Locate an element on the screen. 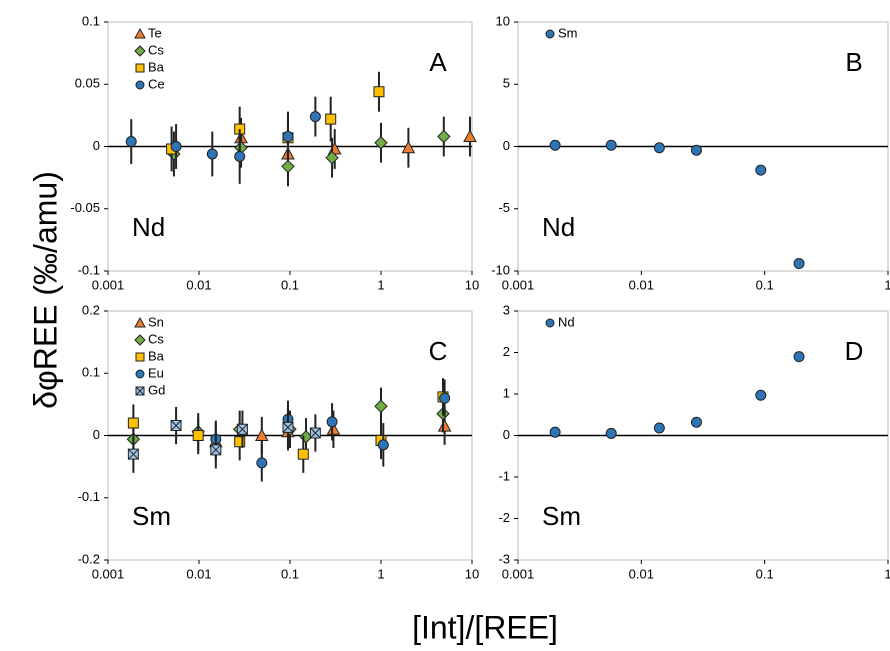 The width and height of the screenshot is (890, 651). y-tick-label: -1 is located at coordinates (504, 475).